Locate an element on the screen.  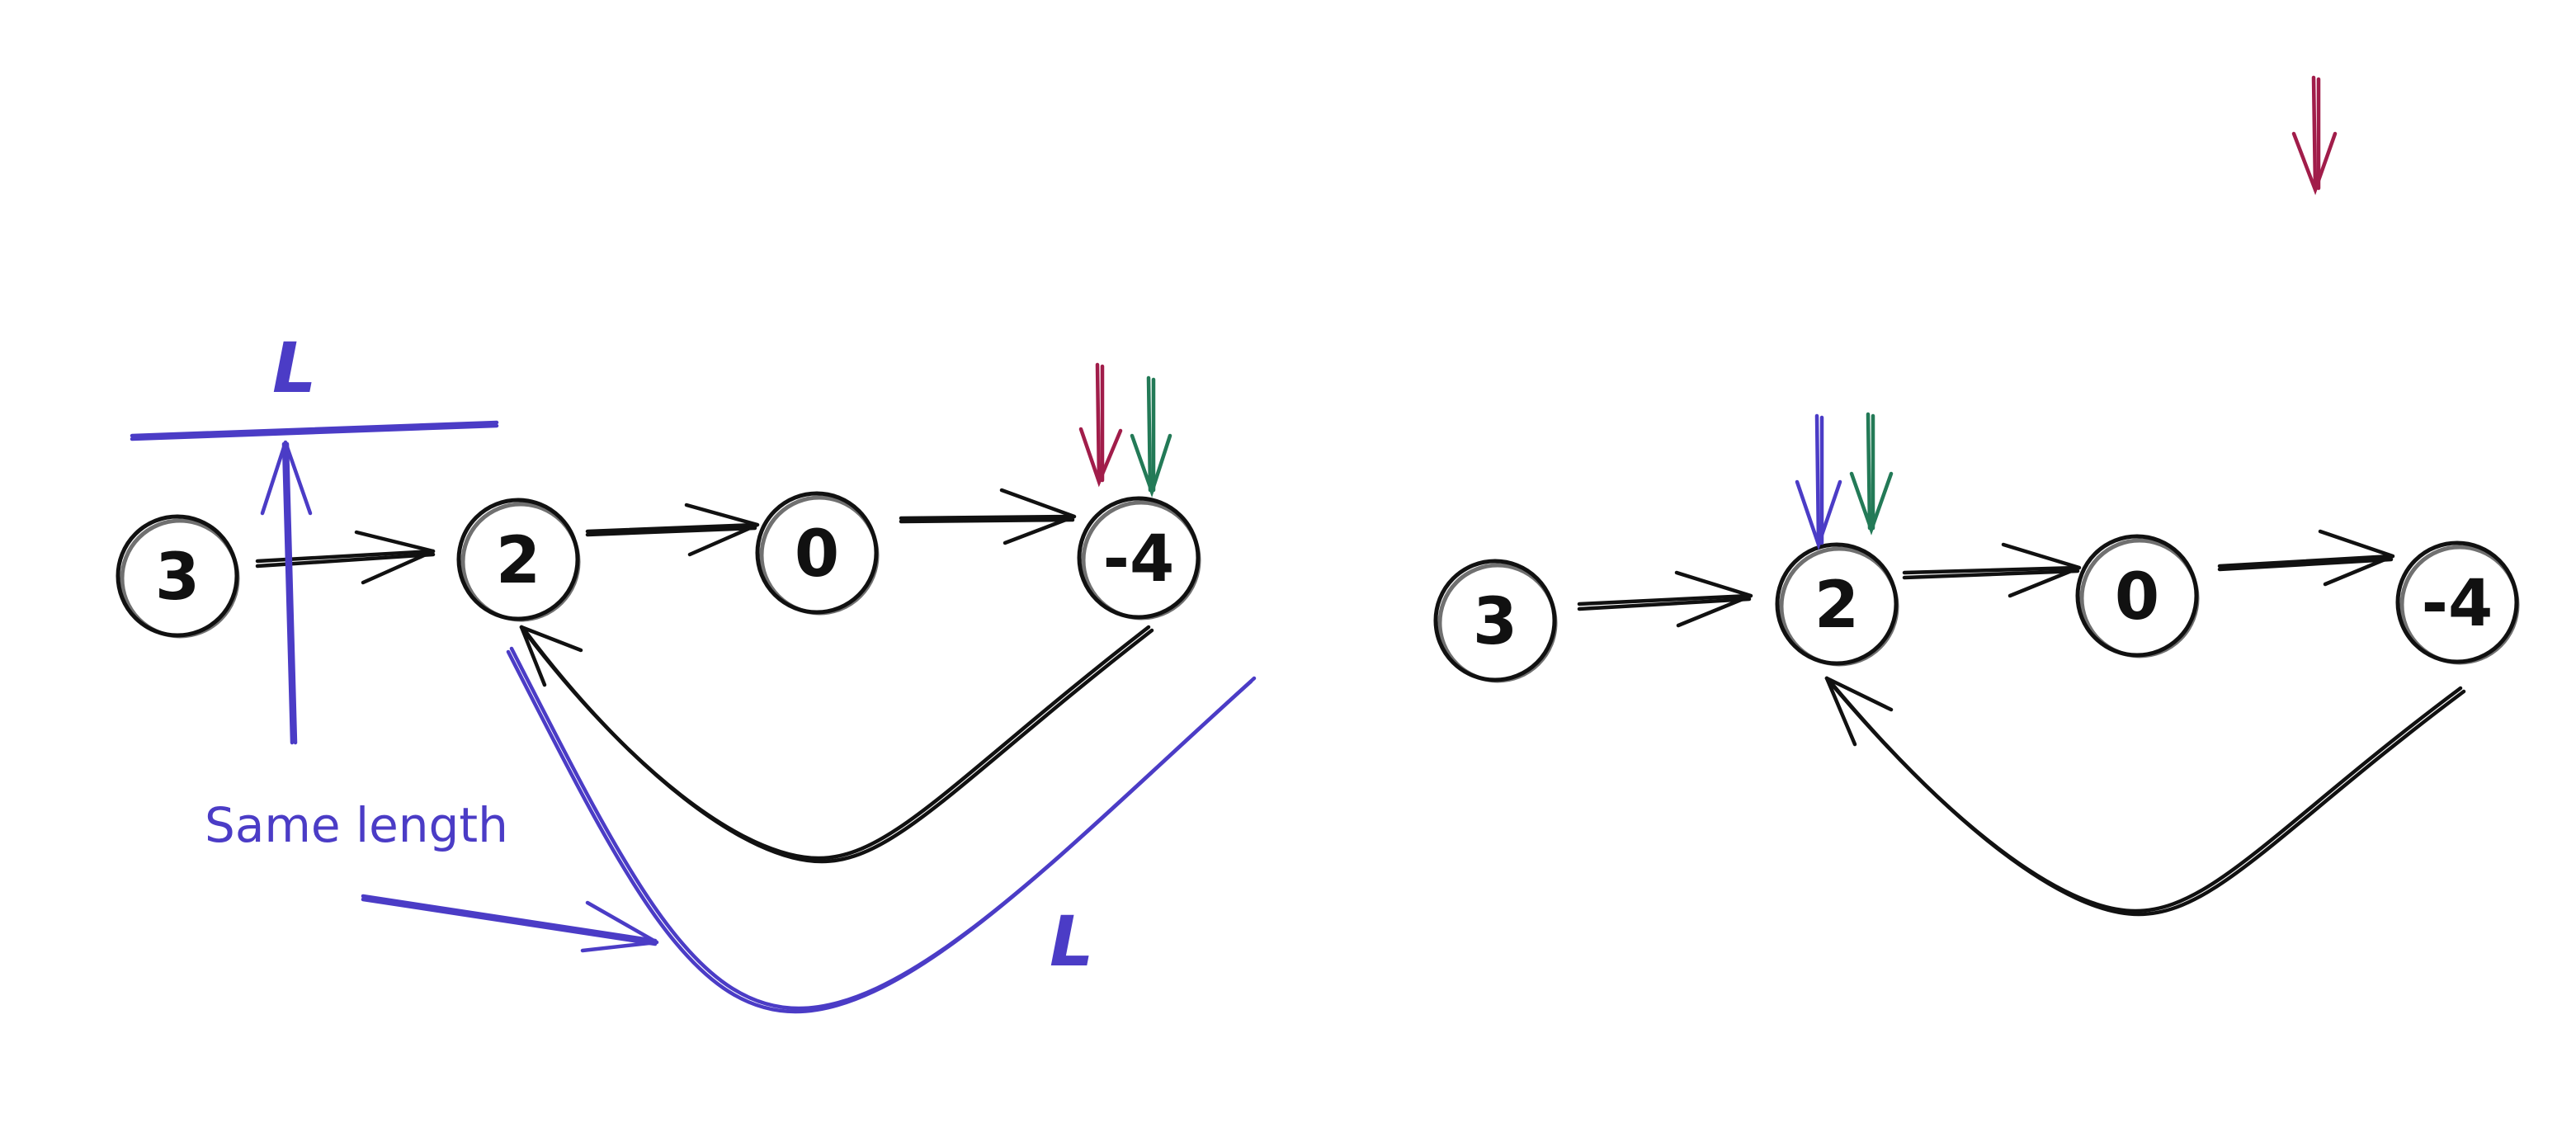
left-node-neg4-label: -4 is located at coordinates (1139, 559).